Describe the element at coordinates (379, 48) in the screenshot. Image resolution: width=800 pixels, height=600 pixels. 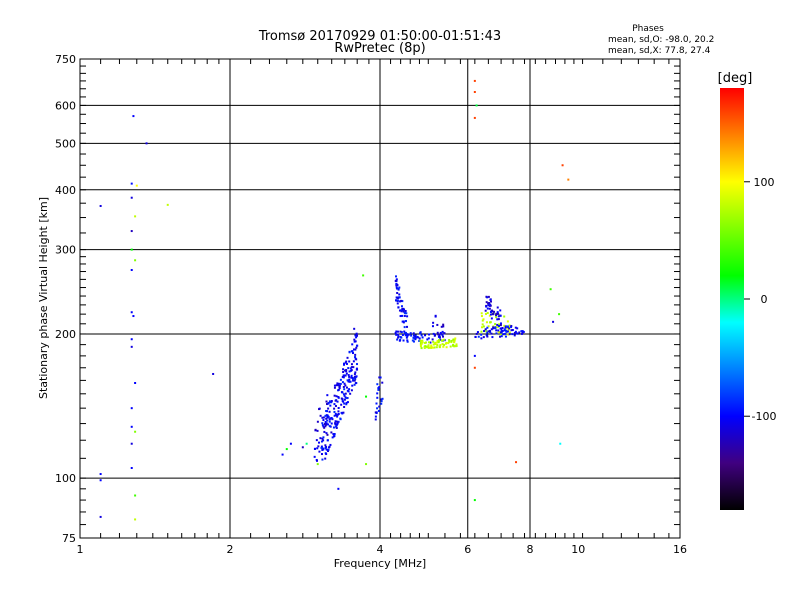
I see `chart-subtitle: RwPretec (8p)` at that location.